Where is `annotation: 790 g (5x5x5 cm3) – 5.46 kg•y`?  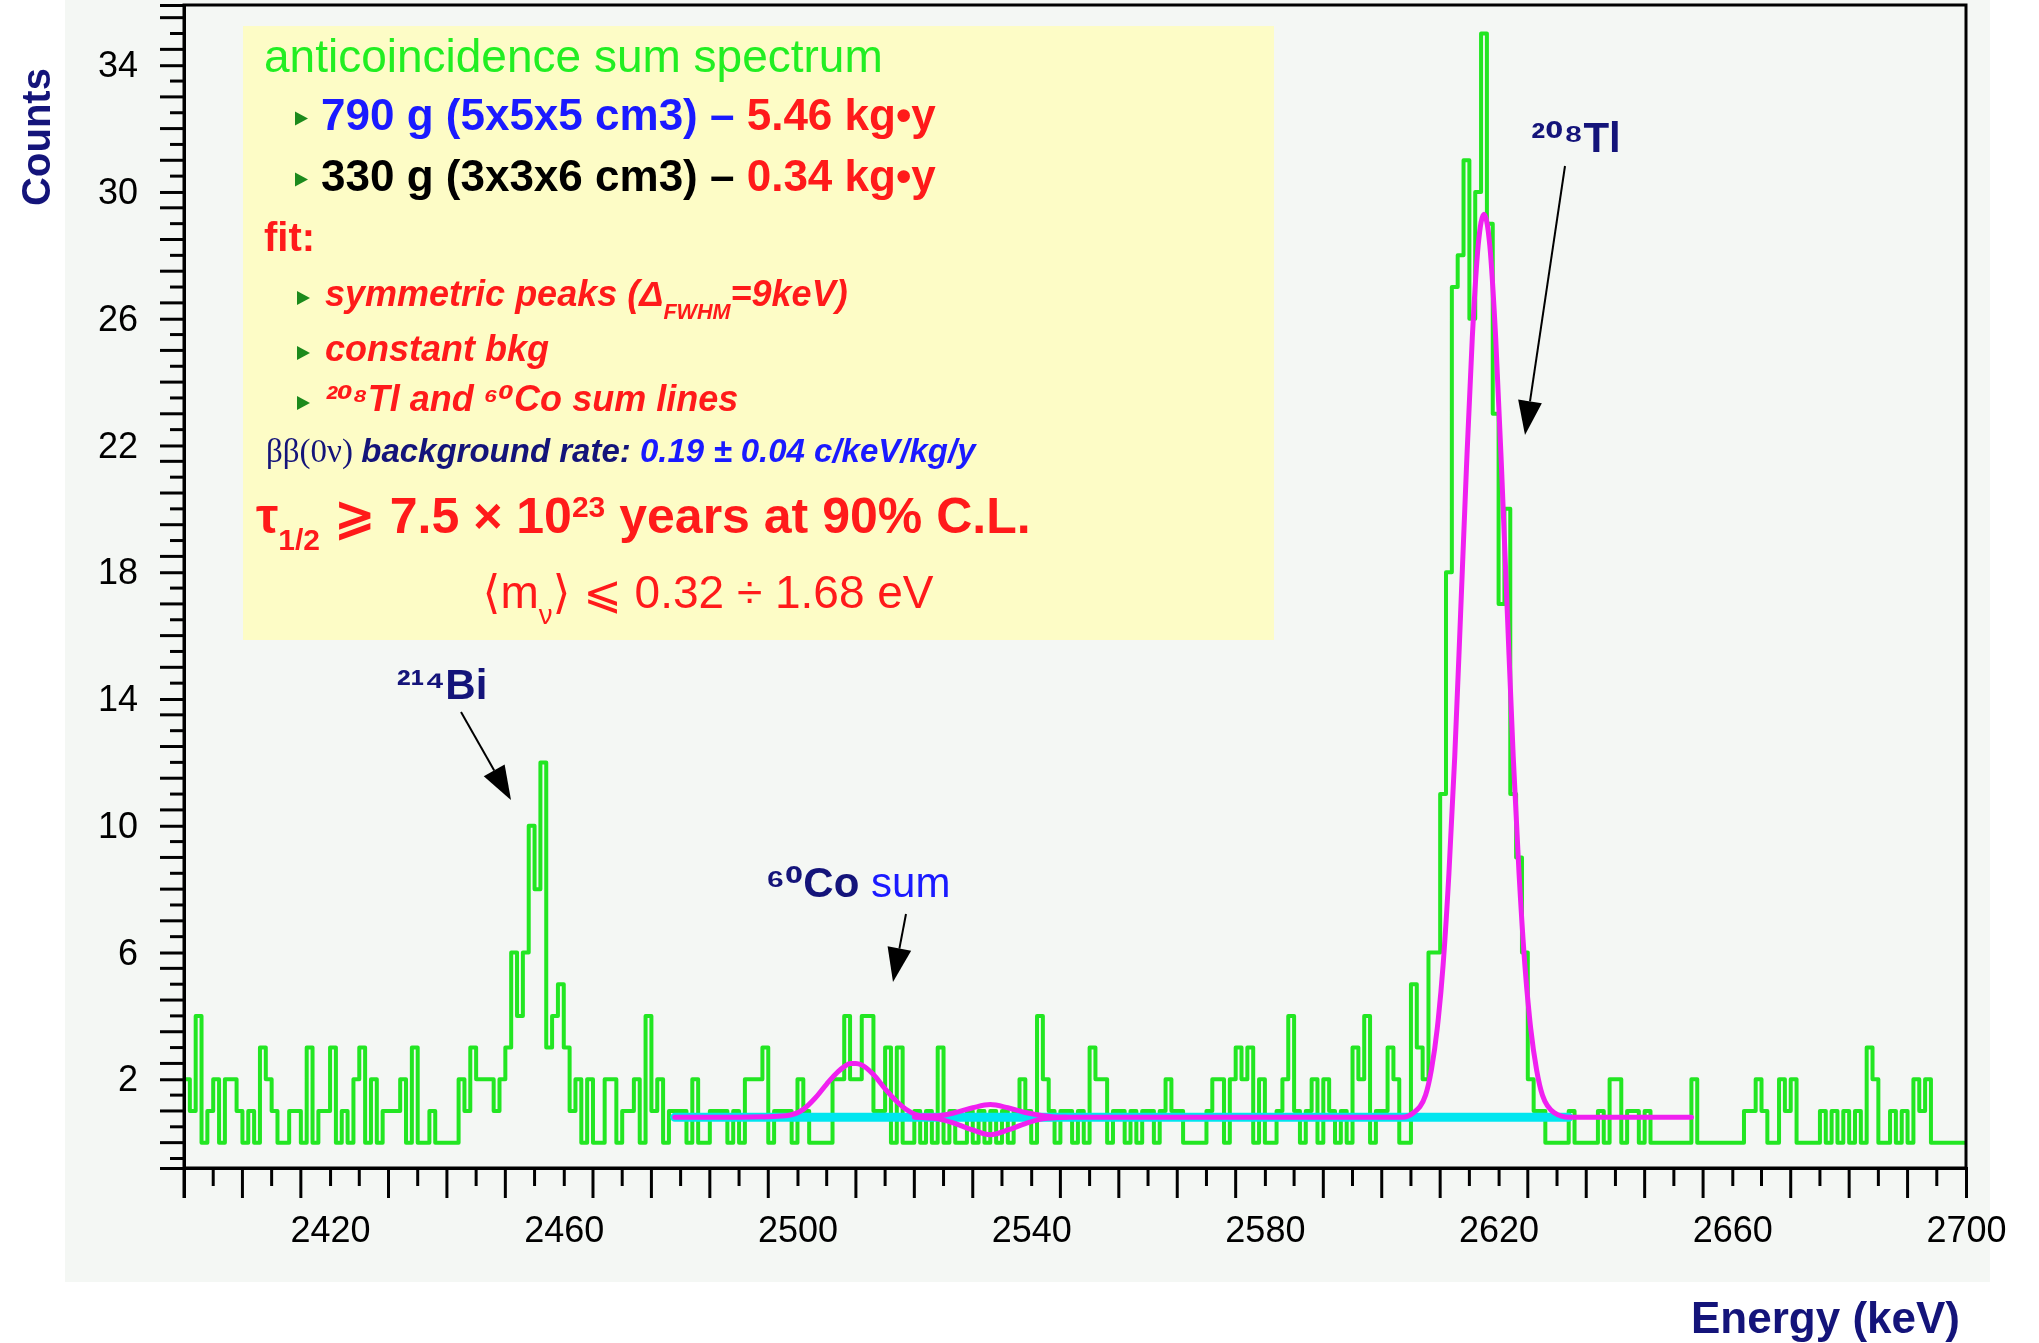 annotation: 790 g (5x5x5 cm3) – 5.46 kg•y is located at coordinates (629, 114).